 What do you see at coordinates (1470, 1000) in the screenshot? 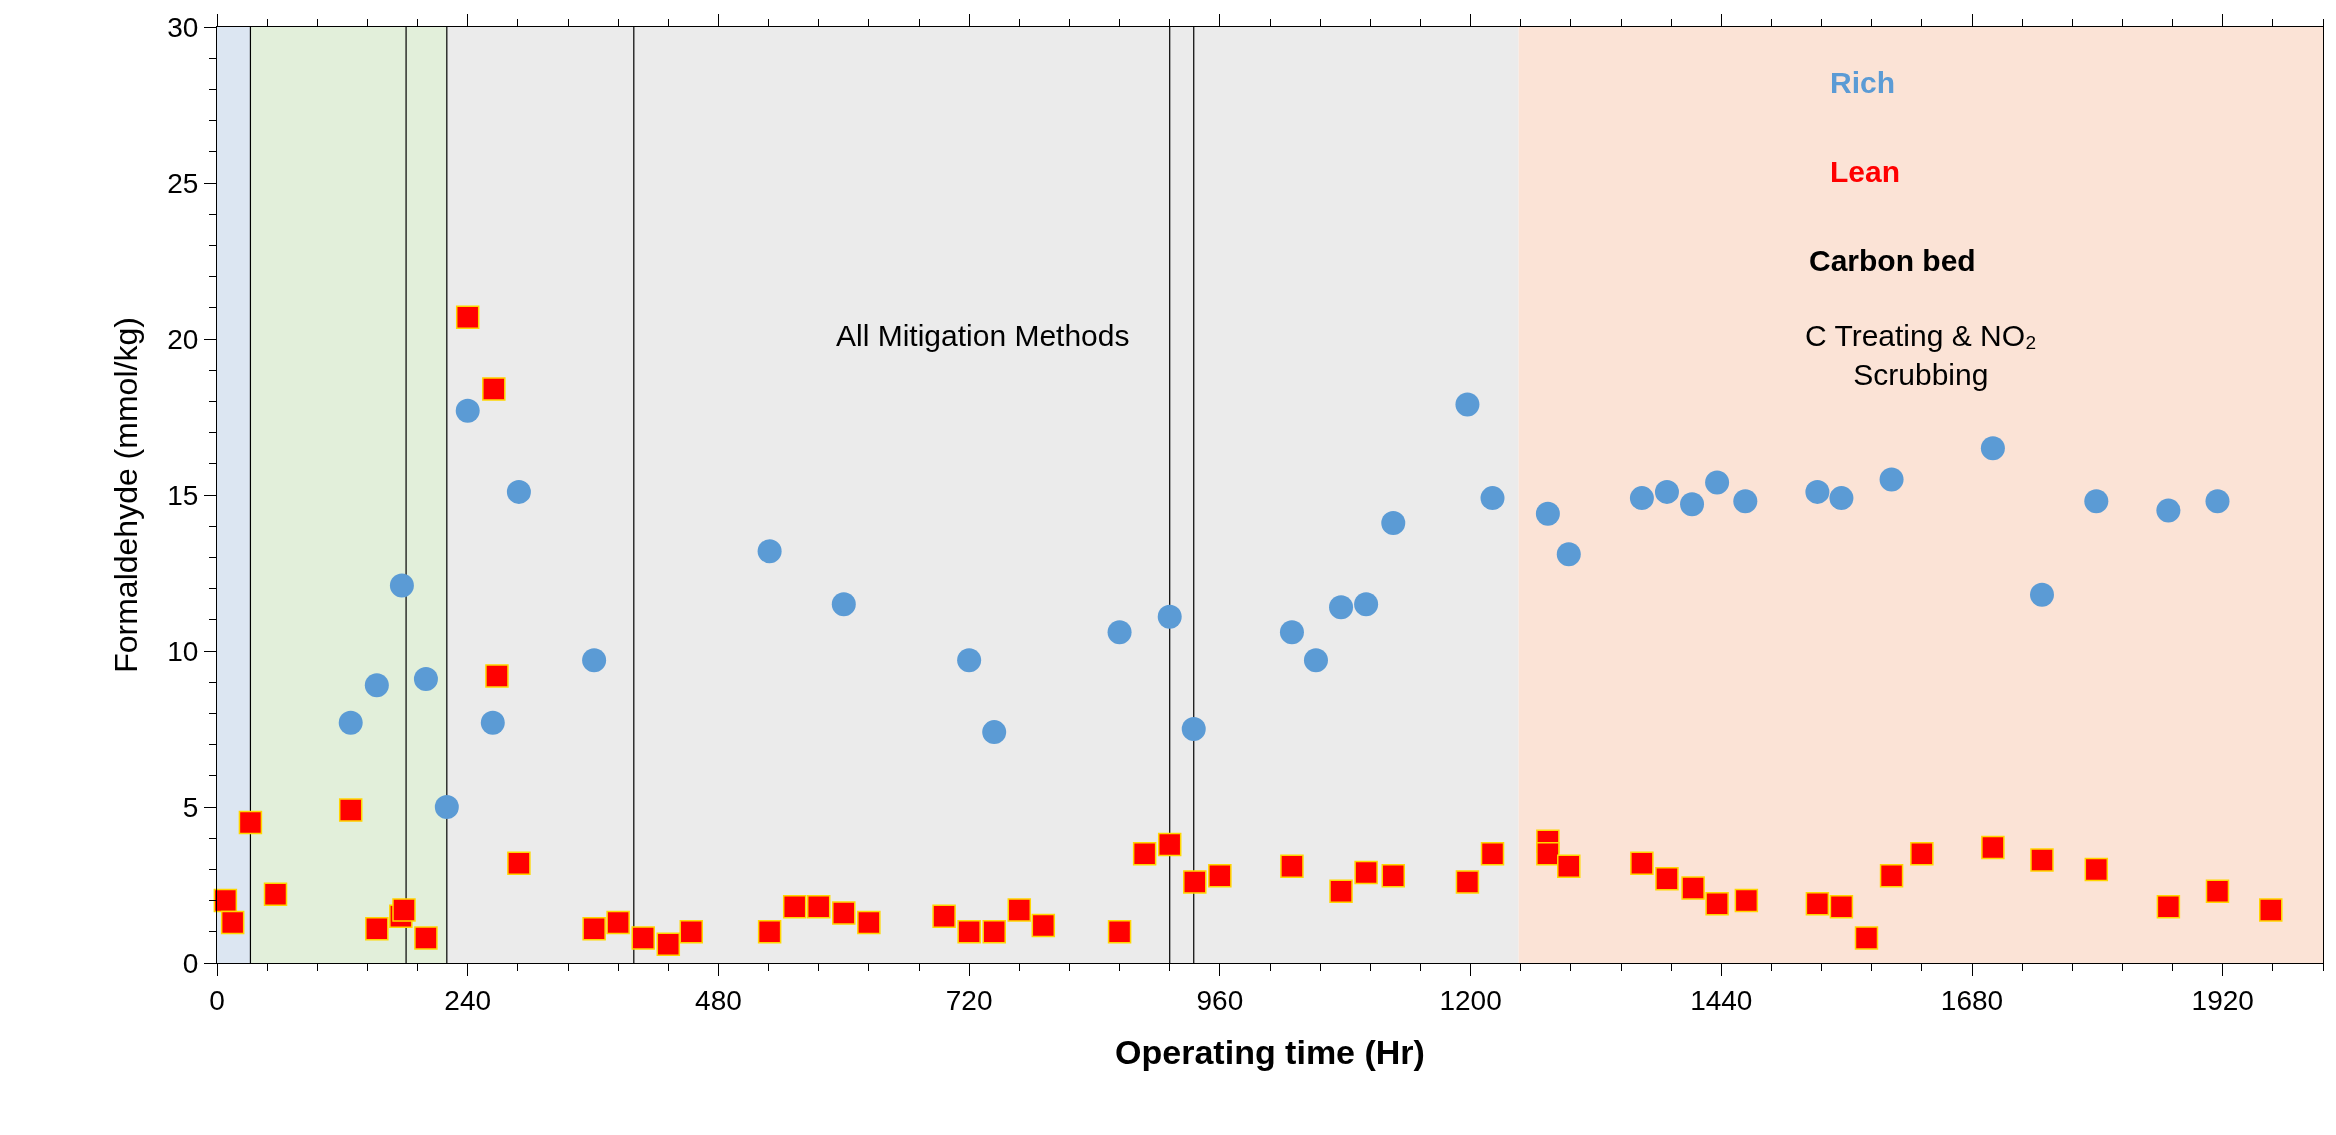
I see `x-tick-label: 1200` at bounding box center [1470, 1000].